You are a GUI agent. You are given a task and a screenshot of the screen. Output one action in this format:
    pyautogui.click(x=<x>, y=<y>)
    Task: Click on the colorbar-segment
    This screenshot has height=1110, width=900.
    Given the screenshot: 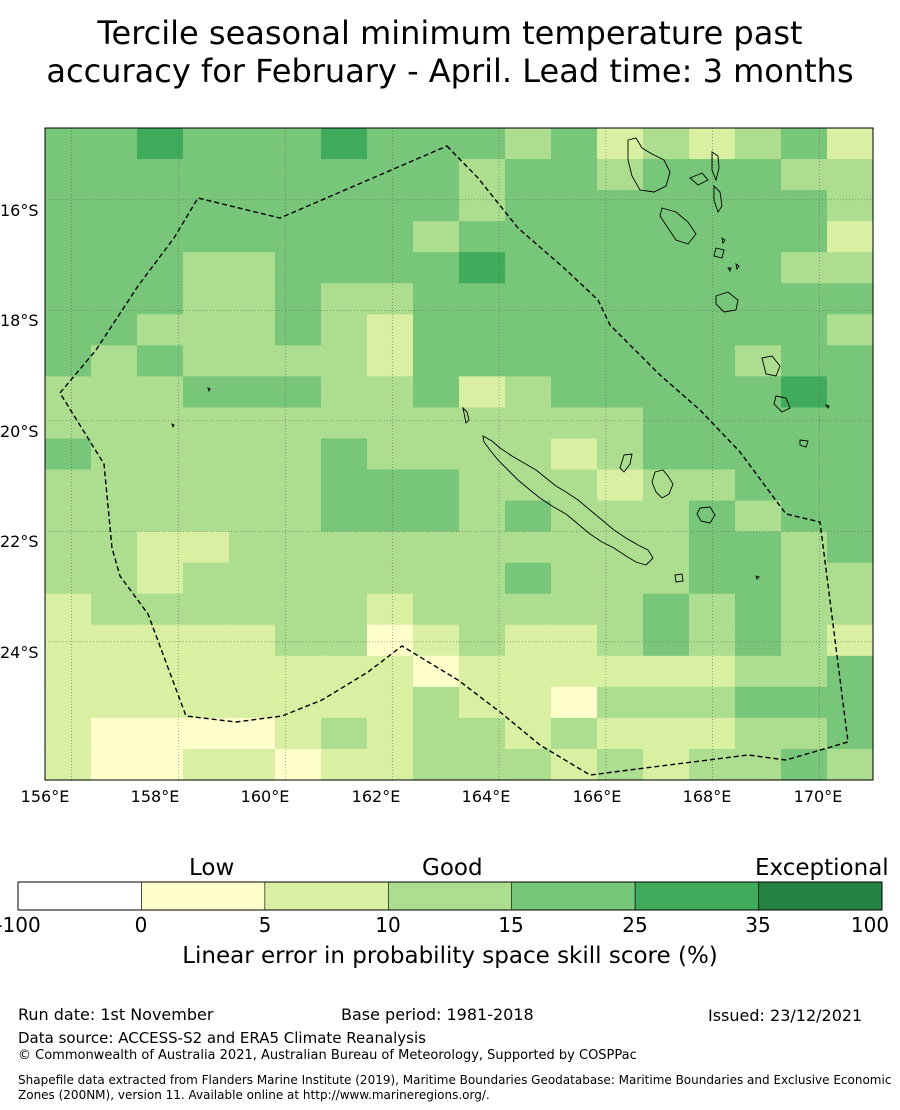 What is the action you would take?
    pyautogui.click(x=696, y=896)
    